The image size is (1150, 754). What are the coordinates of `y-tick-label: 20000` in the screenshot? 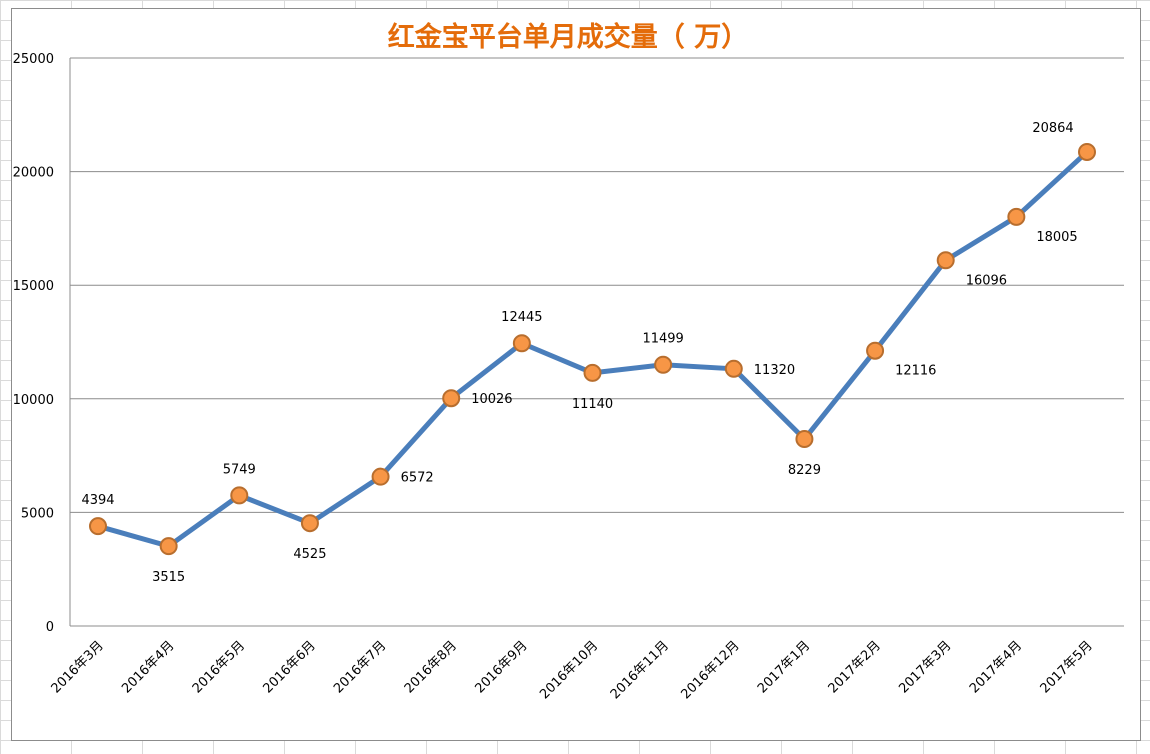 It's located at (33, 173).